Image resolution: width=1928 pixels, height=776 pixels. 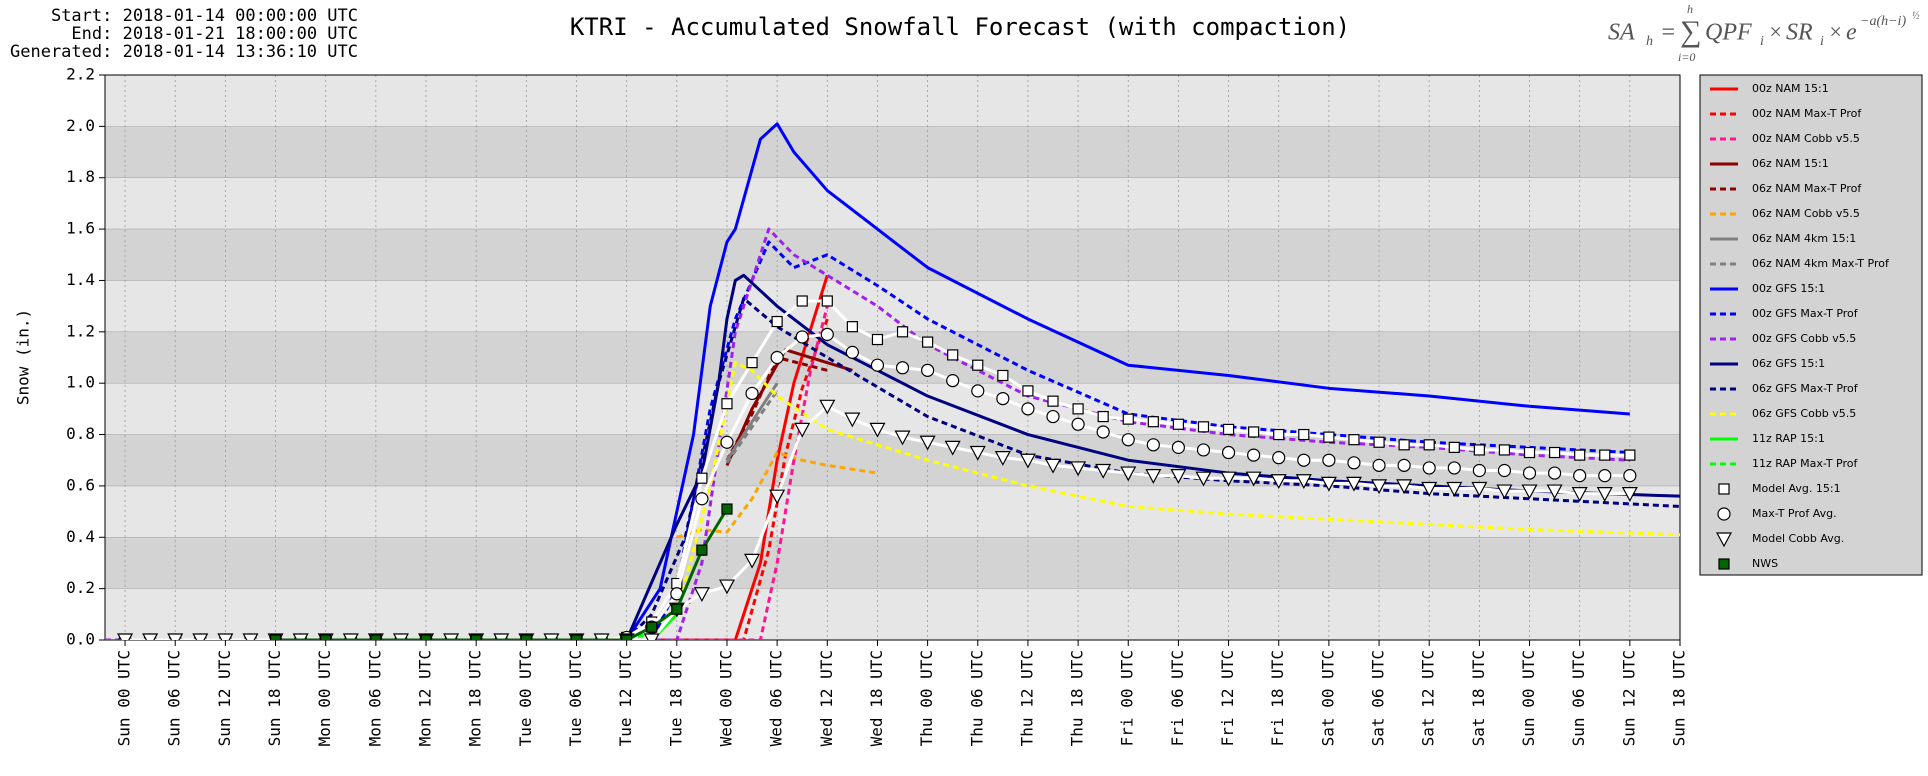 What do you see at coordinates (224, 698) in the screenshot?
I see `x-tick-label: Sun 12 UTC` at bounding box center [224, 698].